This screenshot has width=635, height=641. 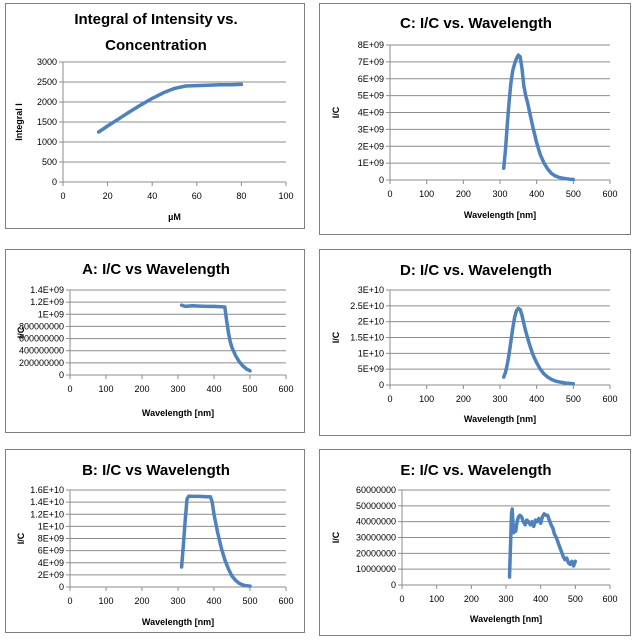 What do you see at coordinates (47, 122) in the screenshot?
I see `y-tick-label: 1500` at bounding box center [47, 122].